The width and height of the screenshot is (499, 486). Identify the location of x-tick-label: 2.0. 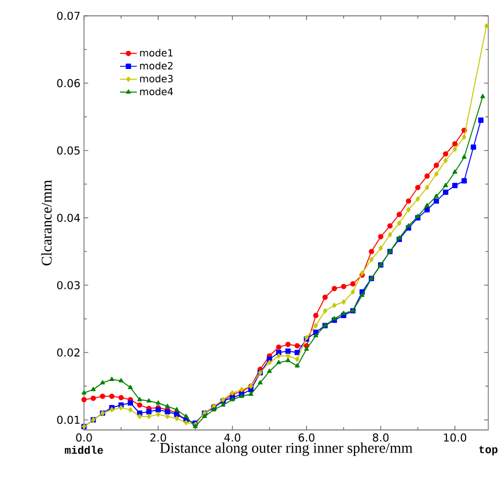
(158, 437).